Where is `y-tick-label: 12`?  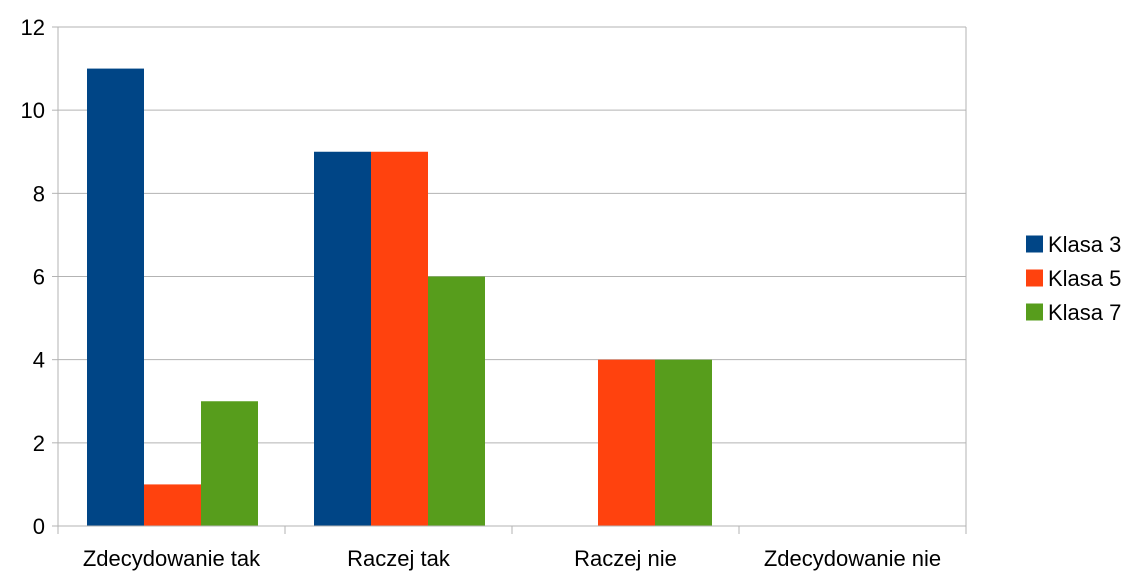 y-tick-label: 12 is located at coordinates (33, 27).